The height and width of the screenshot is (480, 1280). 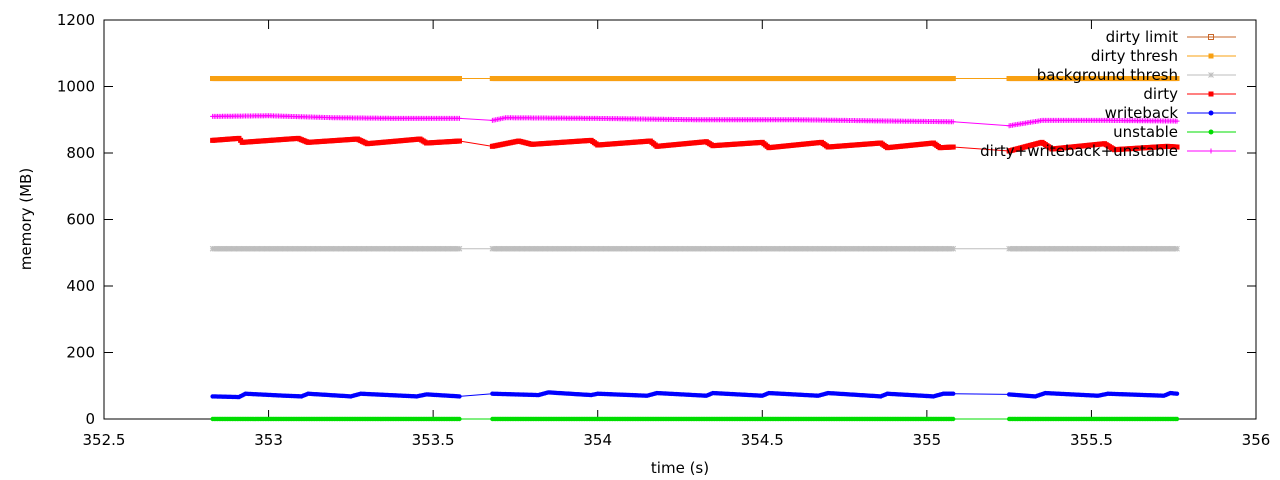 I want to click on y-tick-label: 600, so click(x=80, y=220).